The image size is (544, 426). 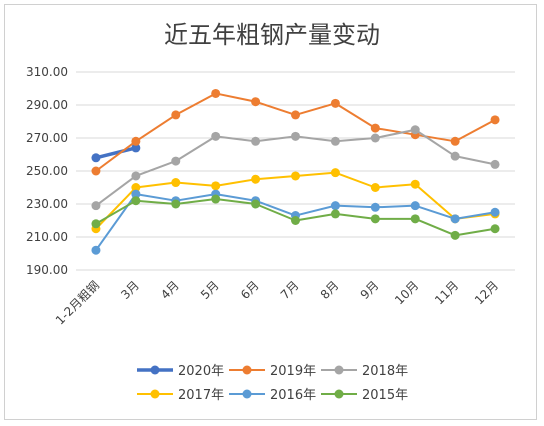 I want to click on y-tick-label: 290.00, so click(x=47, y=105).